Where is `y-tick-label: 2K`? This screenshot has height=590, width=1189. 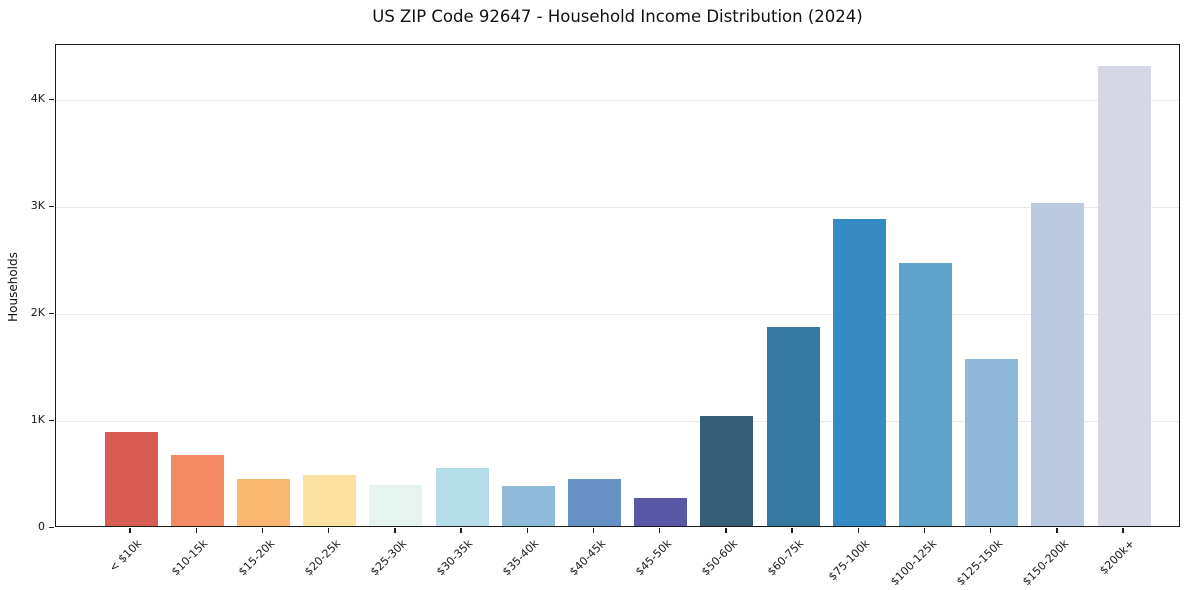 y-tick-label: 2K is located at coordinates (37, 313).